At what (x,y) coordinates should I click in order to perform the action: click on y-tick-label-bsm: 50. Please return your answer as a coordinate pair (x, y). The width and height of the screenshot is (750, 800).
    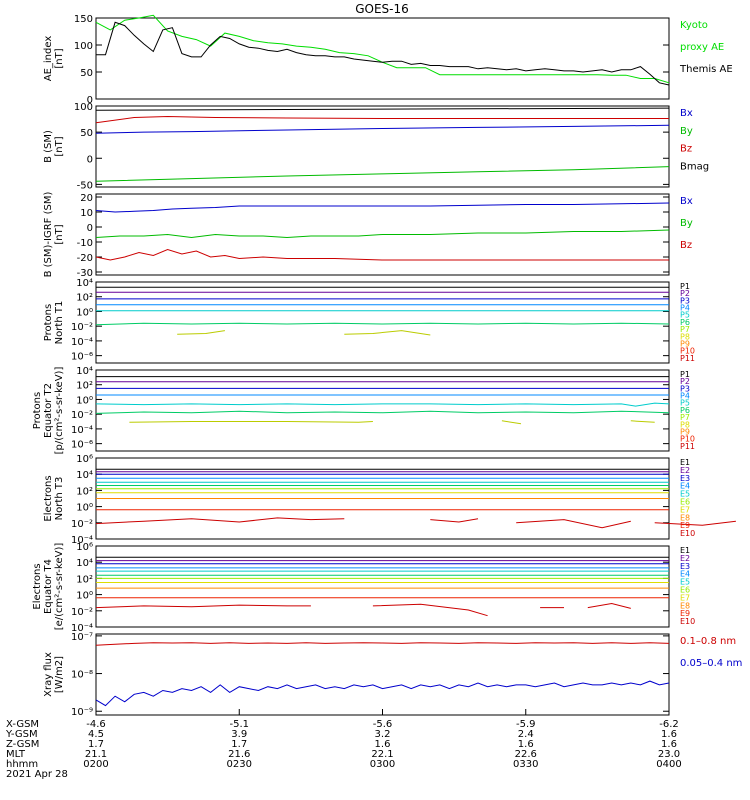
    Looking at the image, I should click on (86, 133).